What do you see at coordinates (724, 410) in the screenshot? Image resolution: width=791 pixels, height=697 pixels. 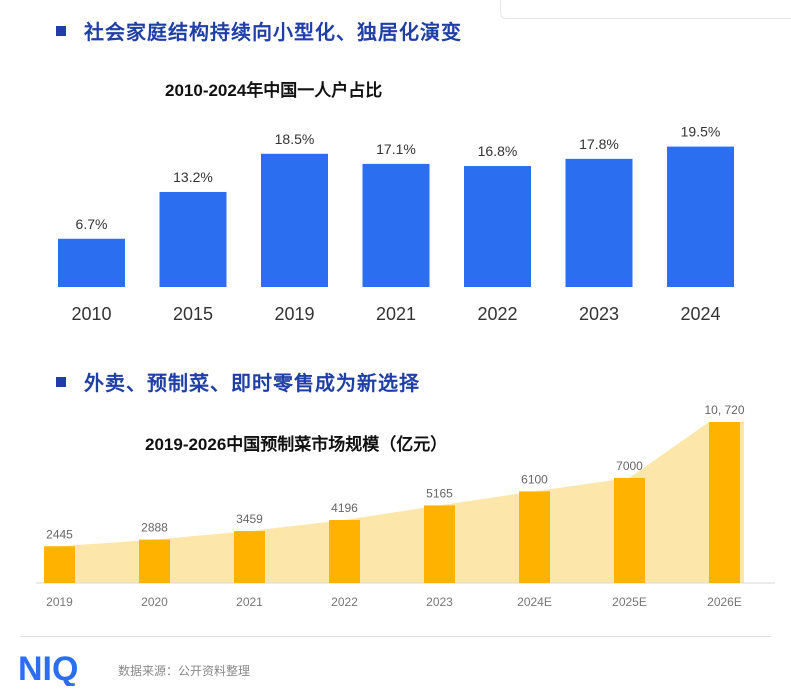 I see `bar-value-label: 10, 720` at bounding box center [724, 410].